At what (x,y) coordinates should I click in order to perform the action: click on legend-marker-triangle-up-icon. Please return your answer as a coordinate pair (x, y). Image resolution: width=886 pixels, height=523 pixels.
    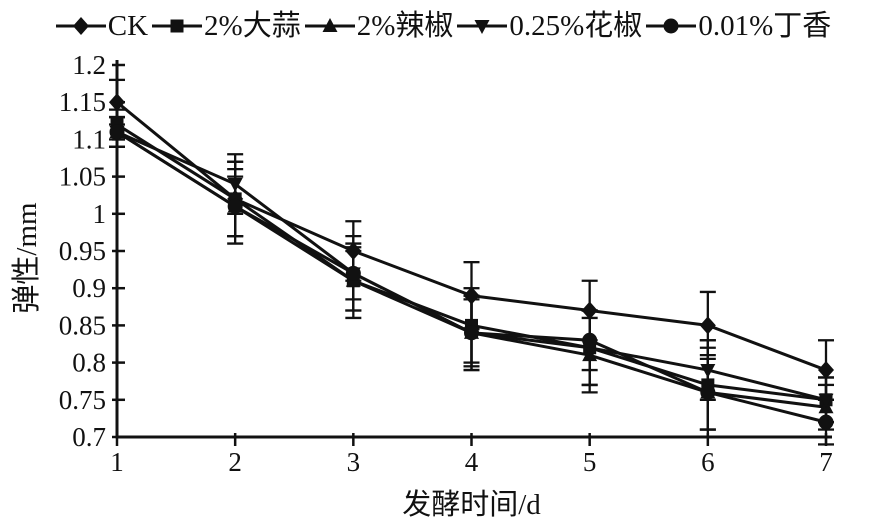
    Looking at the image, I should click on (330, 25).